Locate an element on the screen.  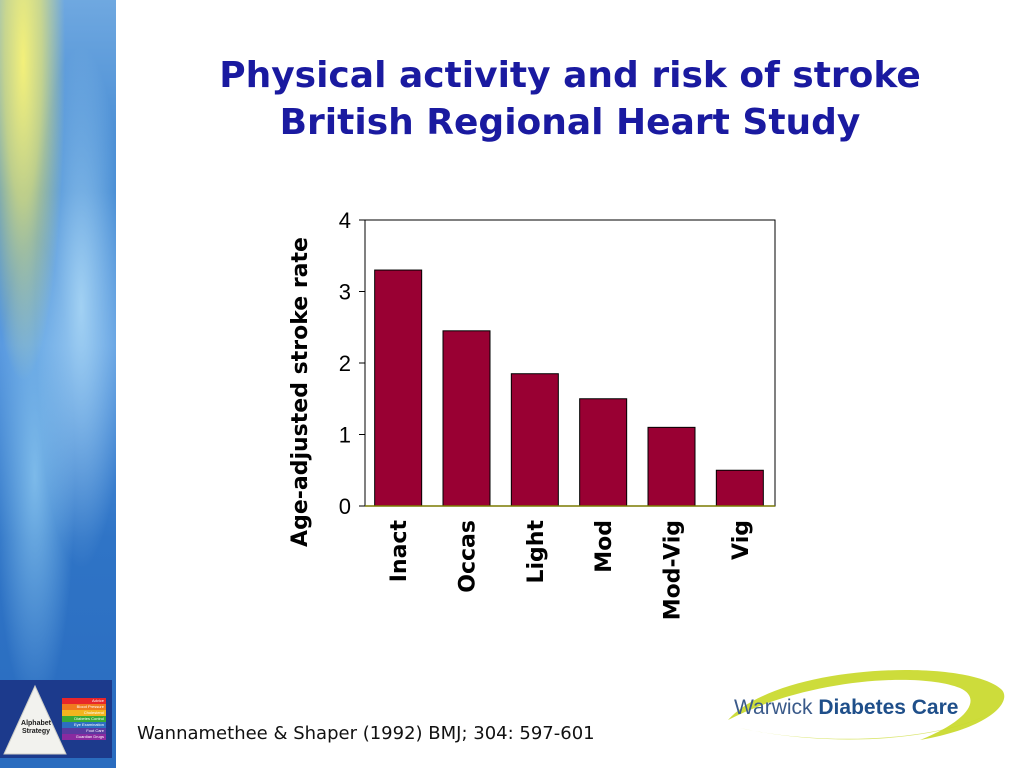
logo-stripe: Diabetes Control is located at coordinates (84, 719).